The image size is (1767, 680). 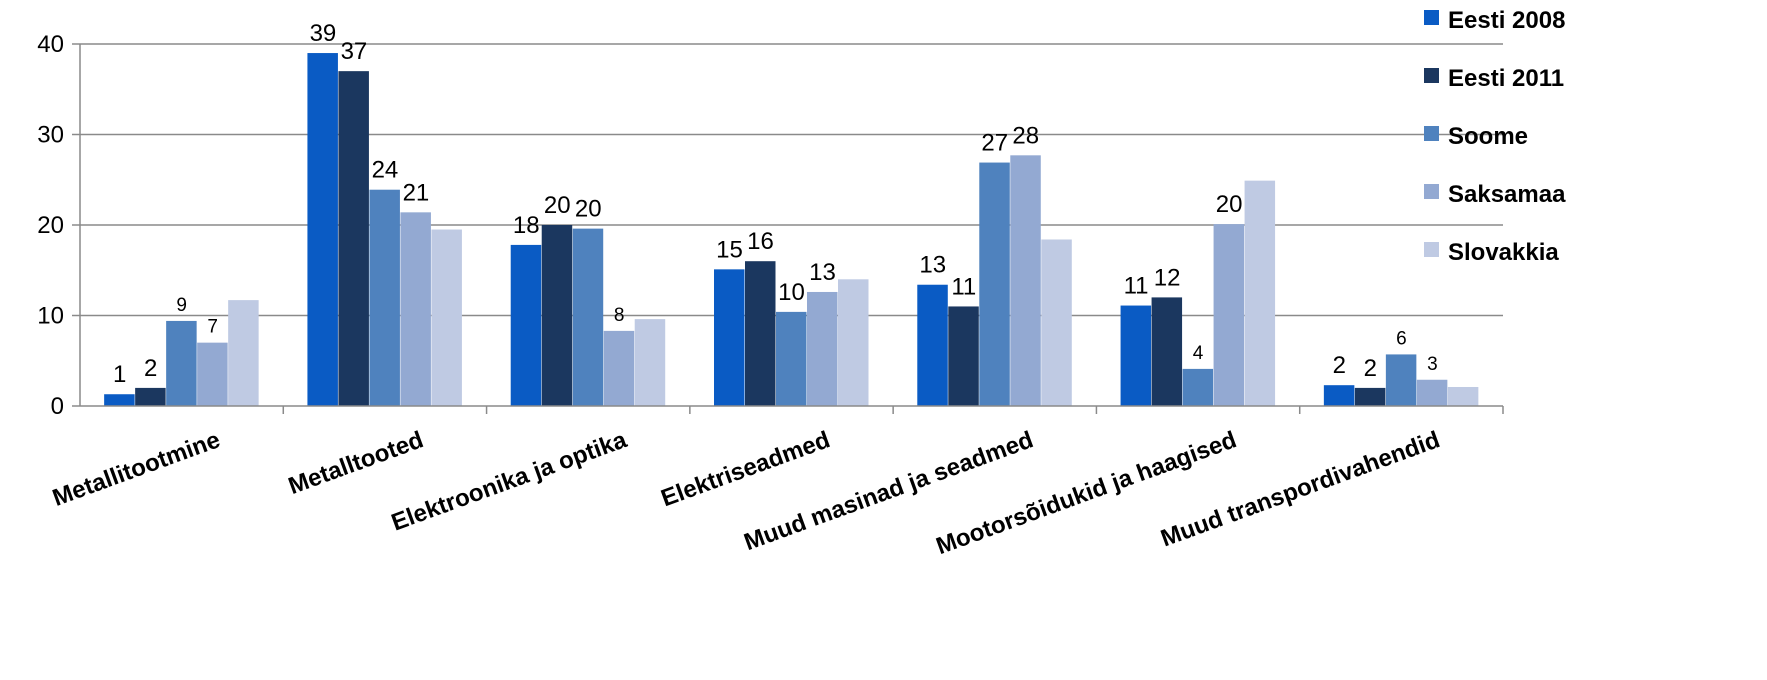 What do you see at coordinates (50, 135) in the screenshot?
I see `y-tick-label: 30` at bounding box center [50, 135].